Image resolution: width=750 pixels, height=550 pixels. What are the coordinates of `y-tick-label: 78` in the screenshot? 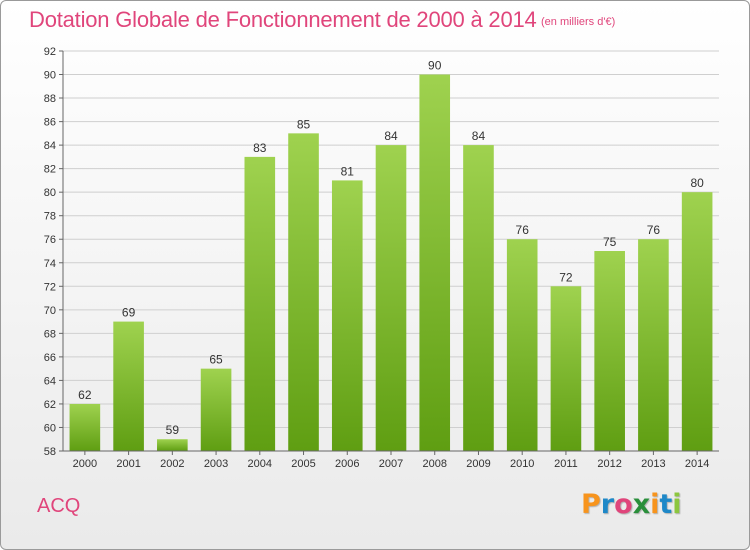 It's located at (50, 217).